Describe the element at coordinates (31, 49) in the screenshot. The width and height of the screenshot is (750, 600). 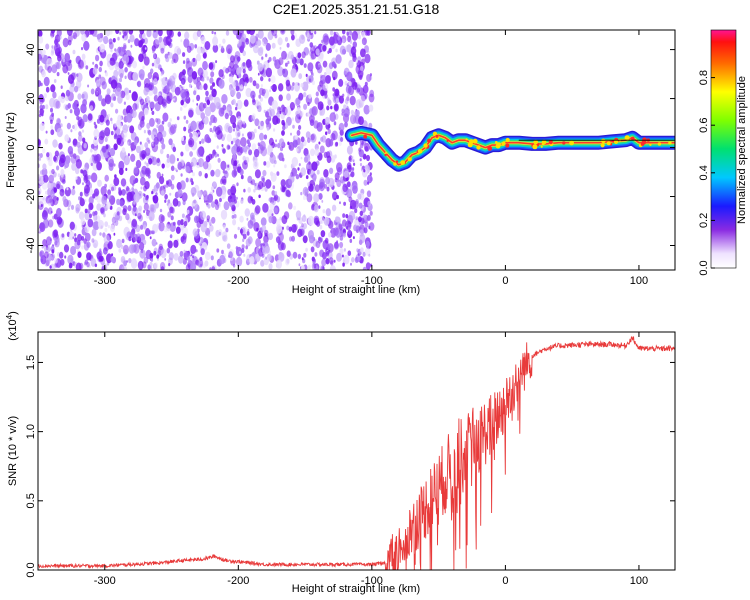
I see `y-tick-label: 40` at that location.